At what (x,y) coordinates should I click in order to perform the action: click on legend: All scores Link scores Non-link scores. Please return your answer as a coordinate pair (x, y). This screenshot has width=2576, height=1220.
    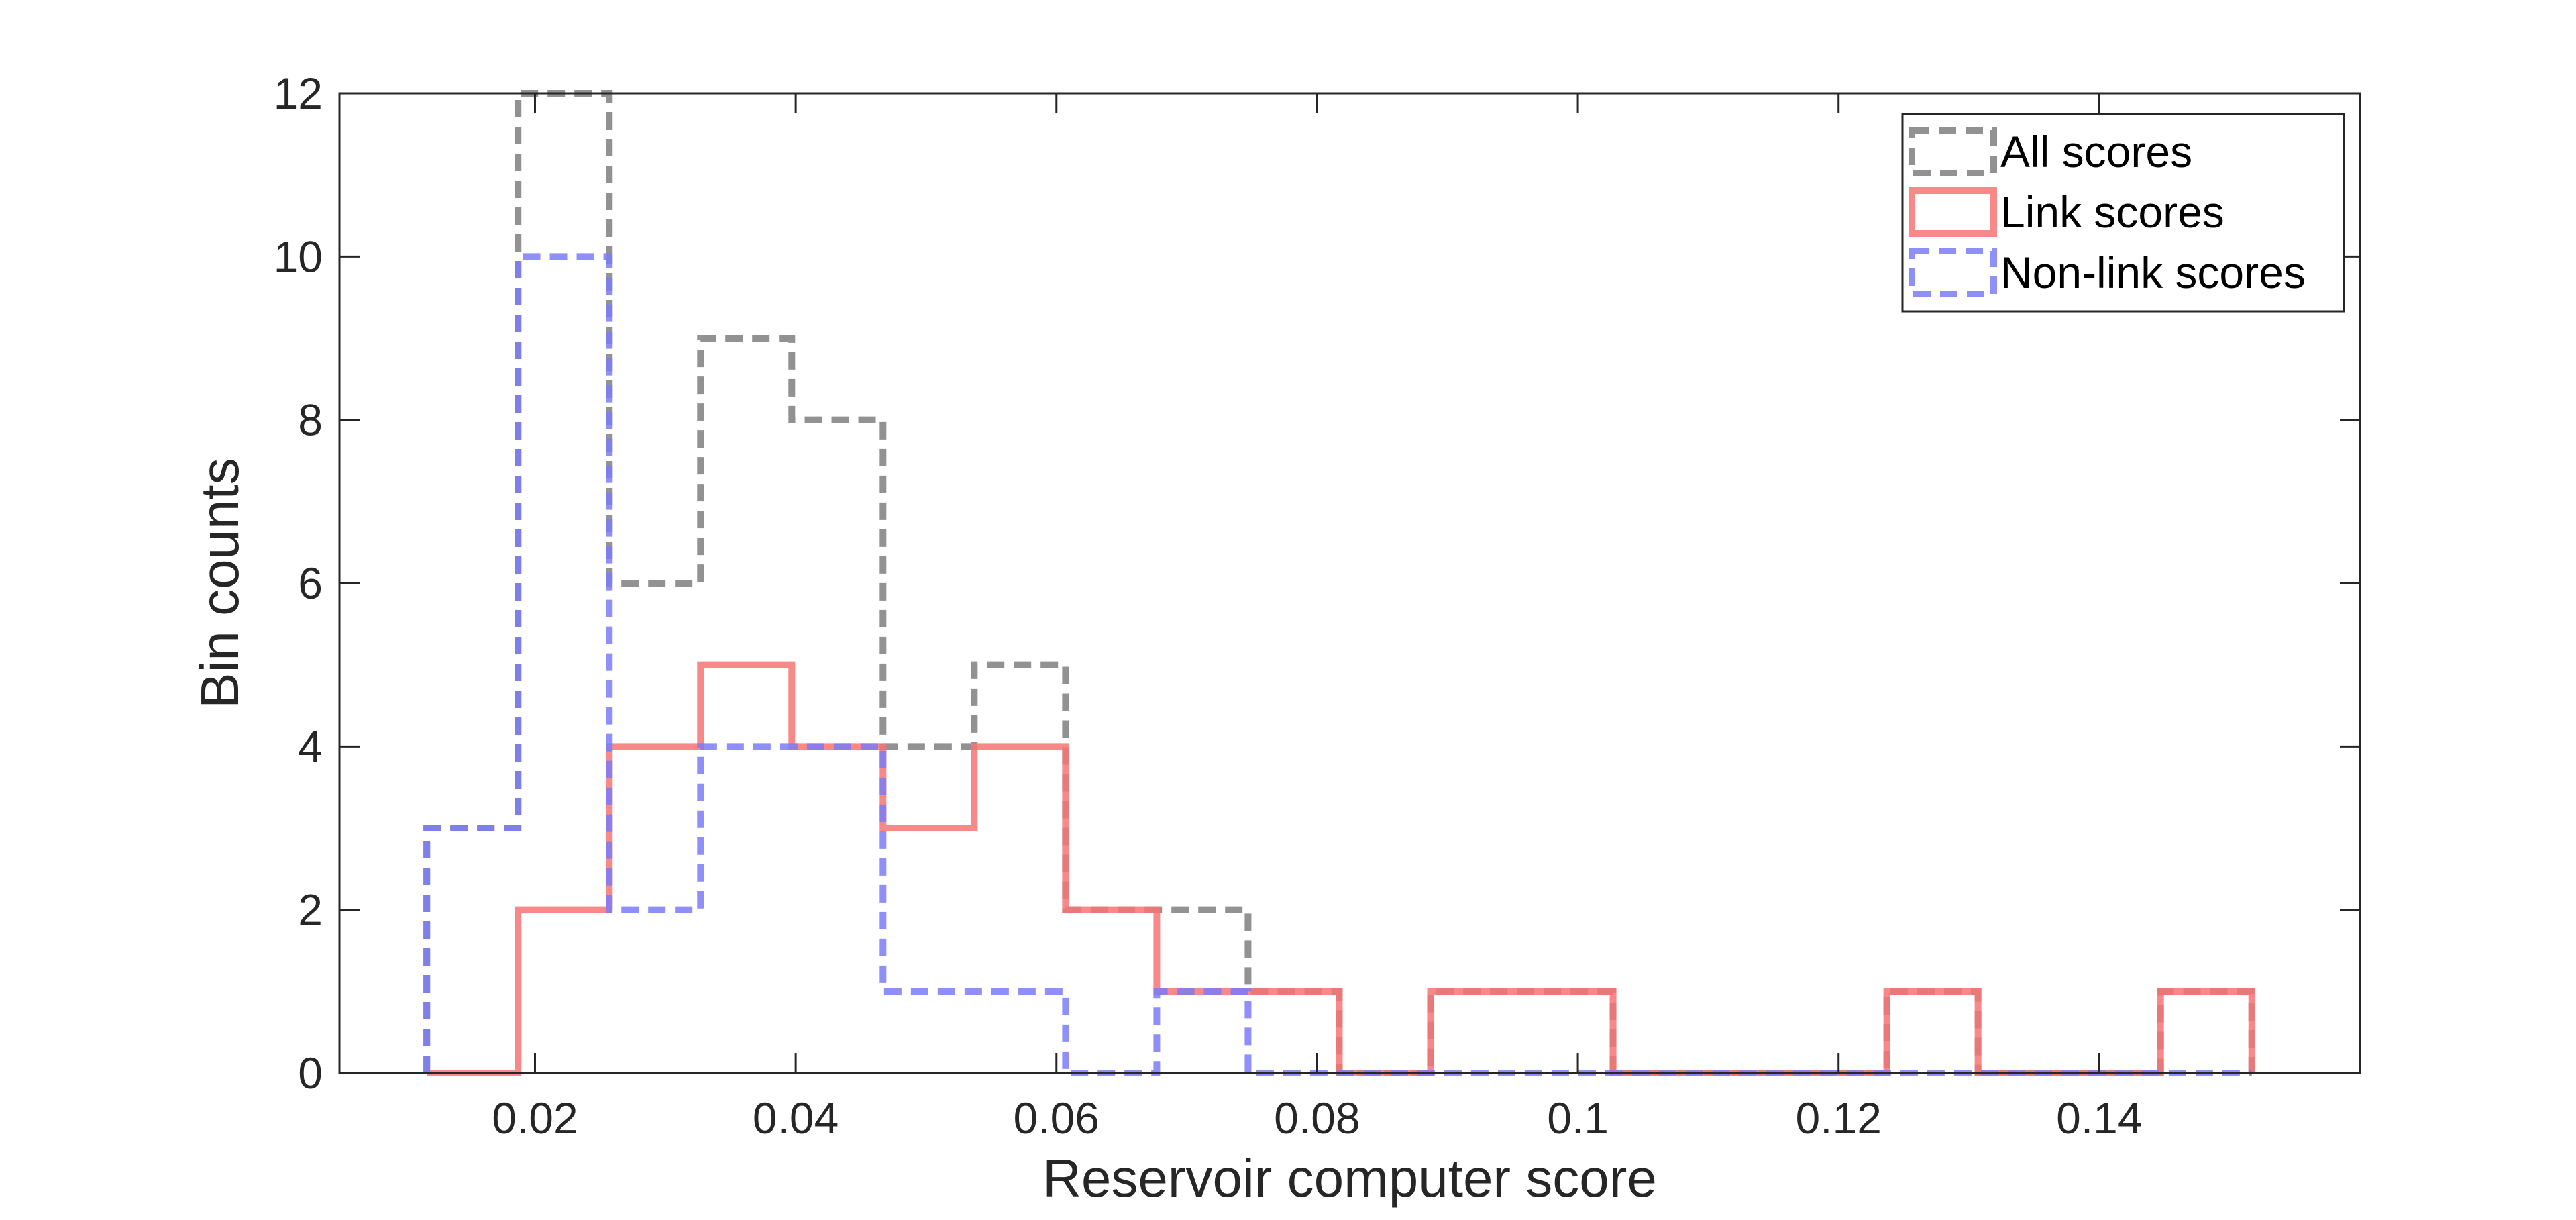
    Looking at the image, I should click on (2123, 213).